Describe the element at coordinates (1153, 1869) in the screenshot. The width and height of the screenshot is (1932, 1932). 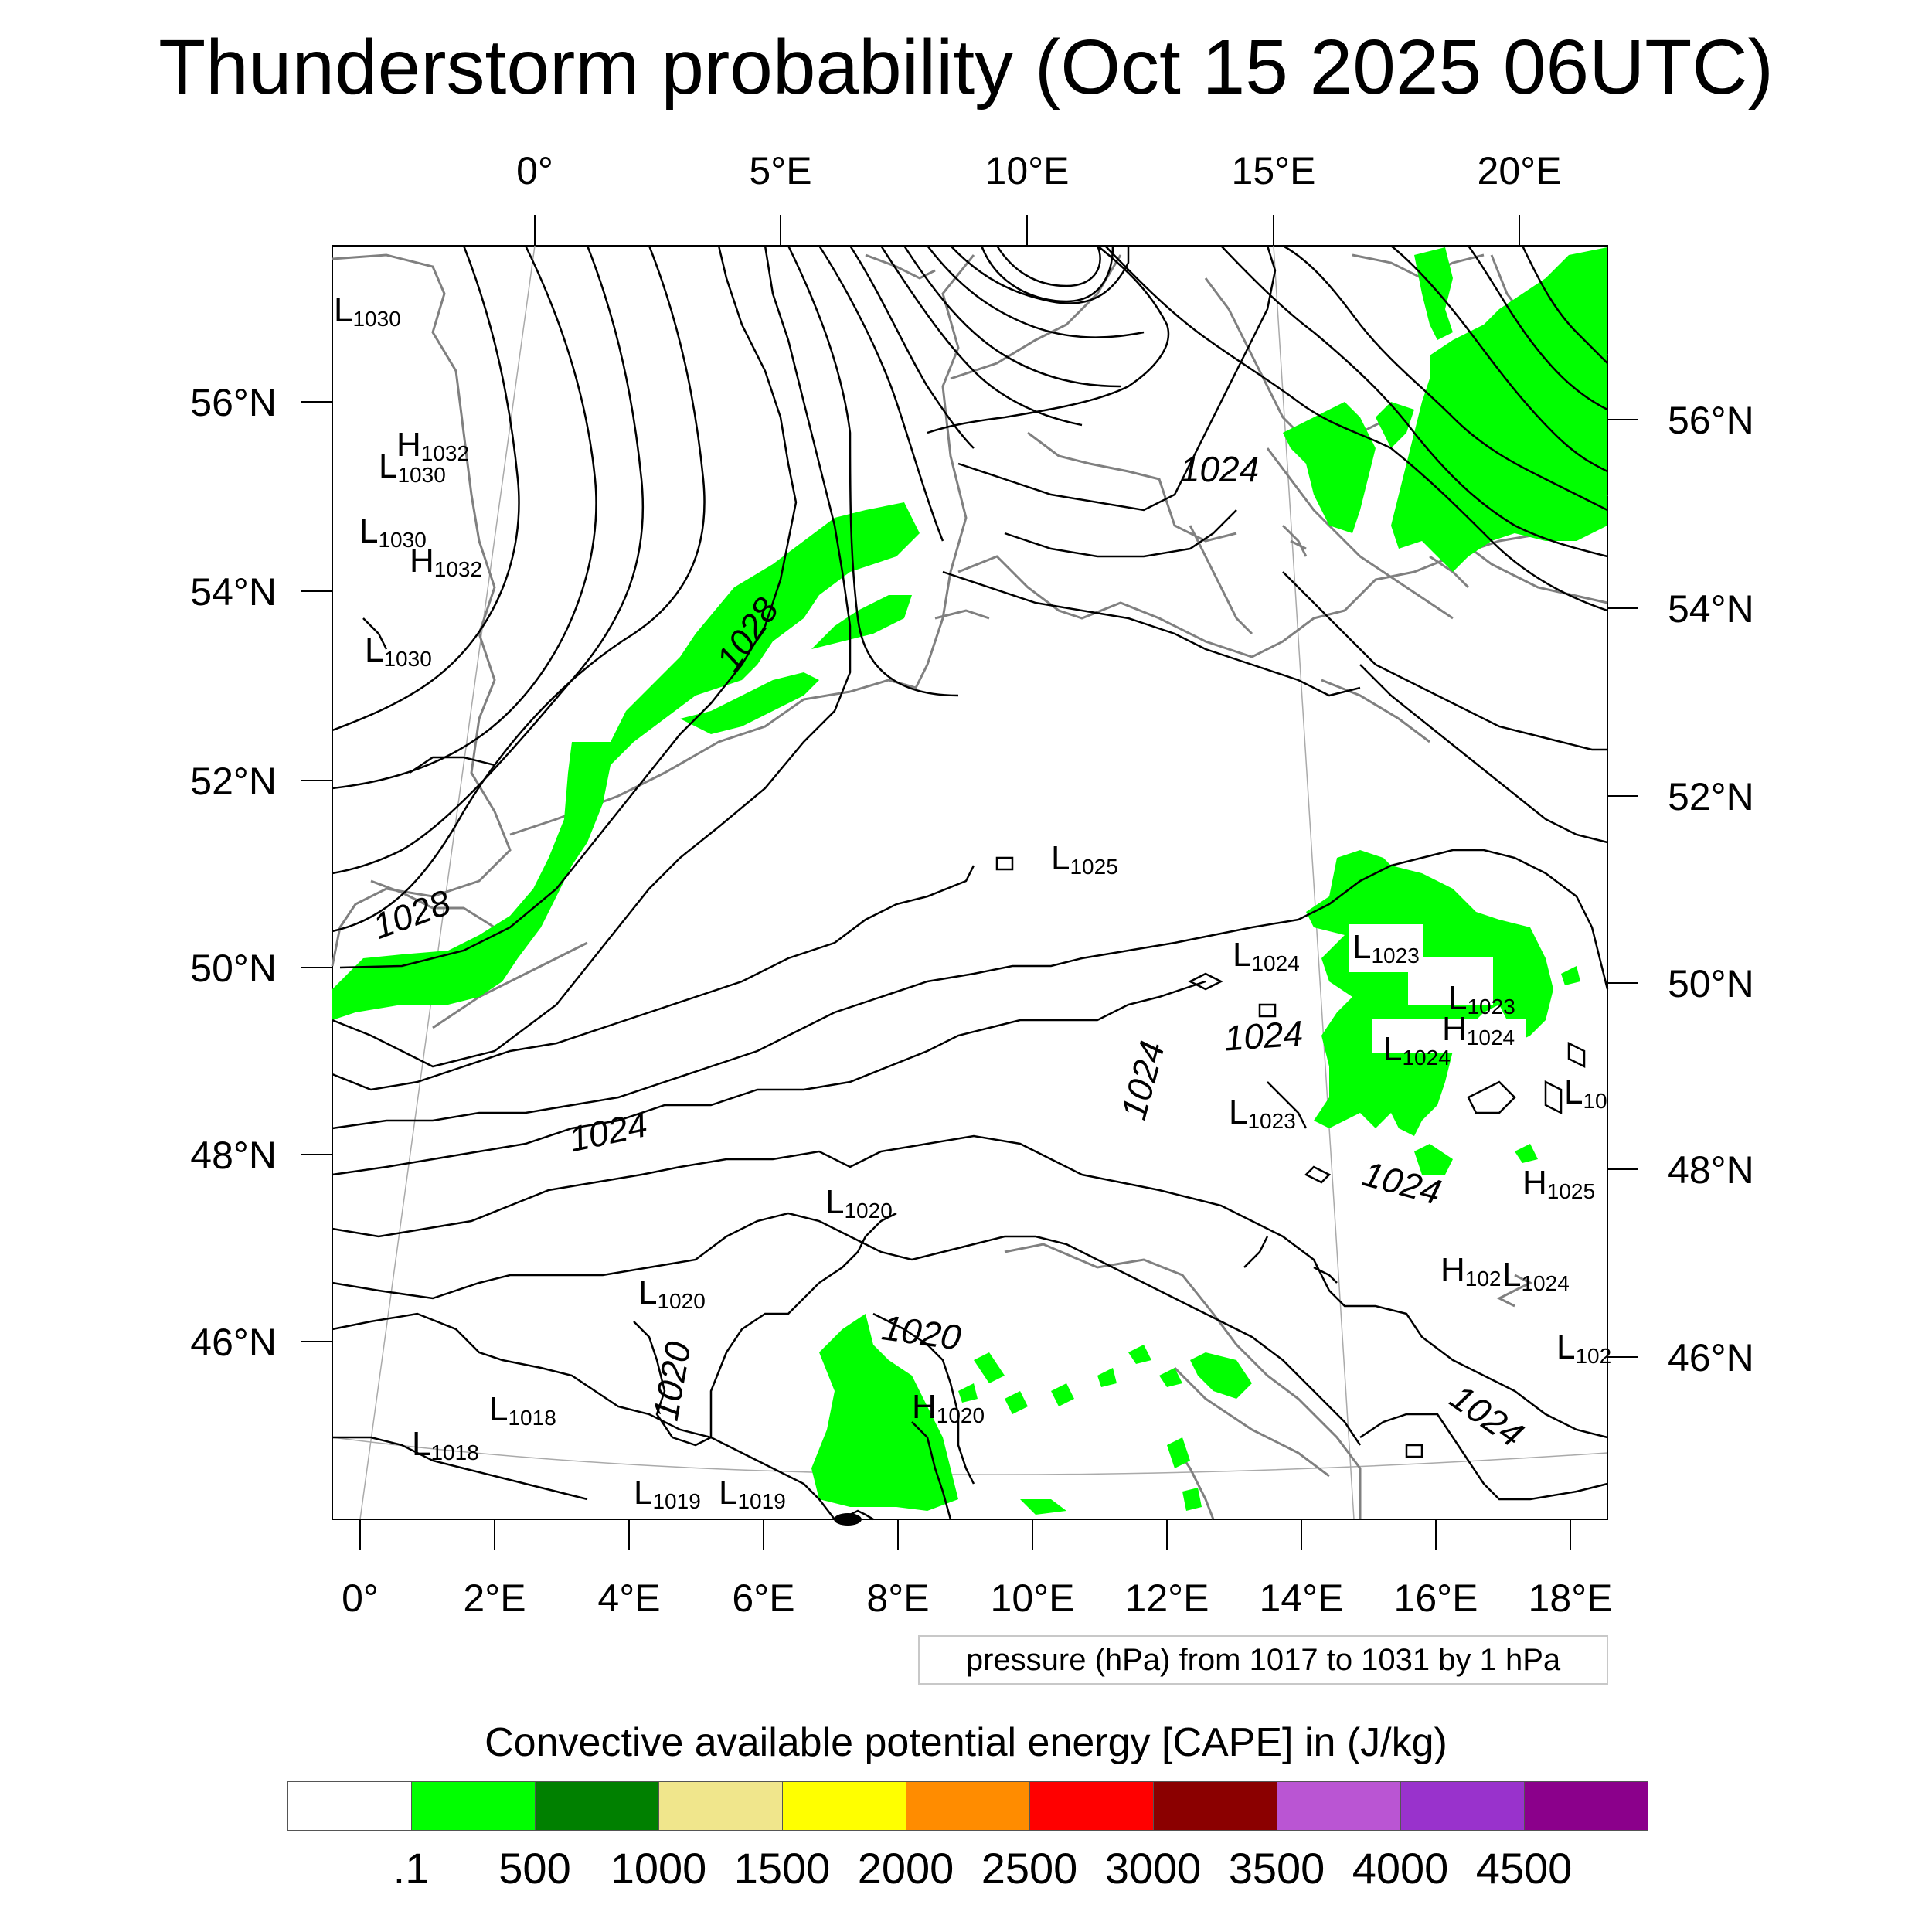
I see `colorbar-tick-label: 3000` at that location.